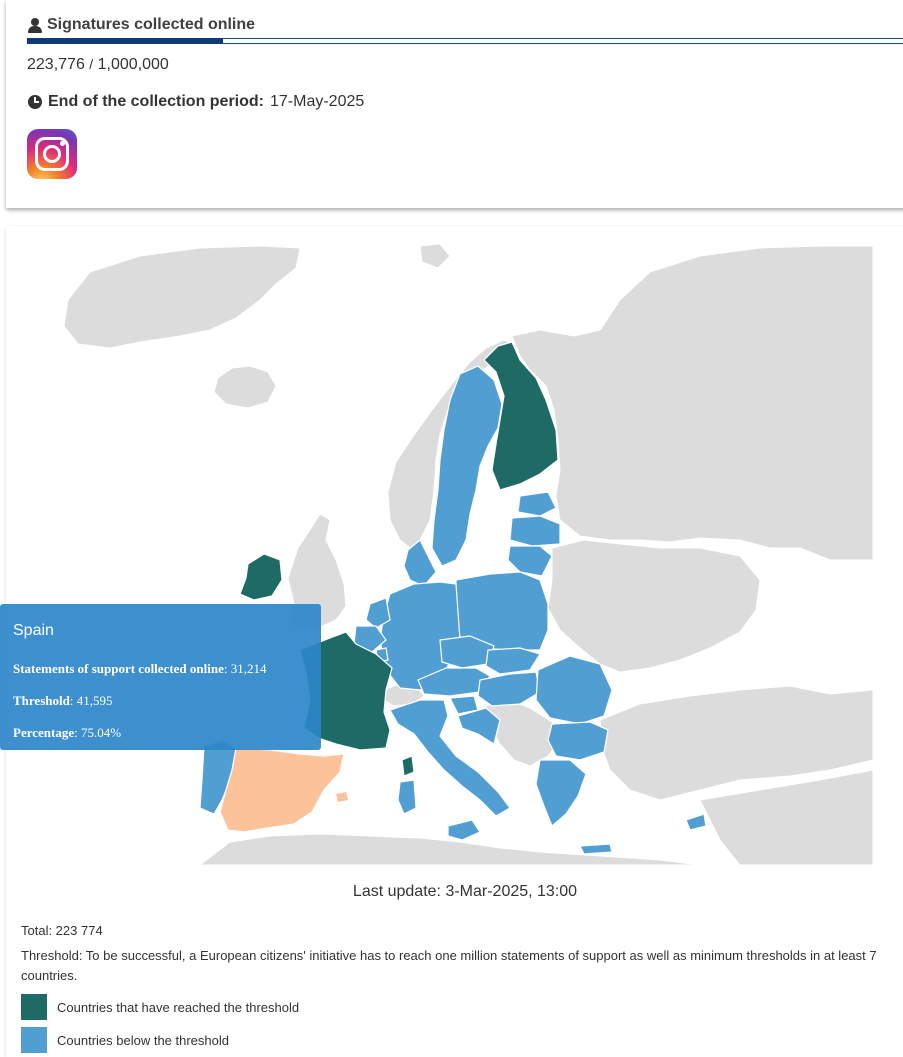 The height and width of the screenshot is (1057, 903). Describe the element at coordinates (654, 606) in the screenshot. I see `belarus-ukraine` at that location.